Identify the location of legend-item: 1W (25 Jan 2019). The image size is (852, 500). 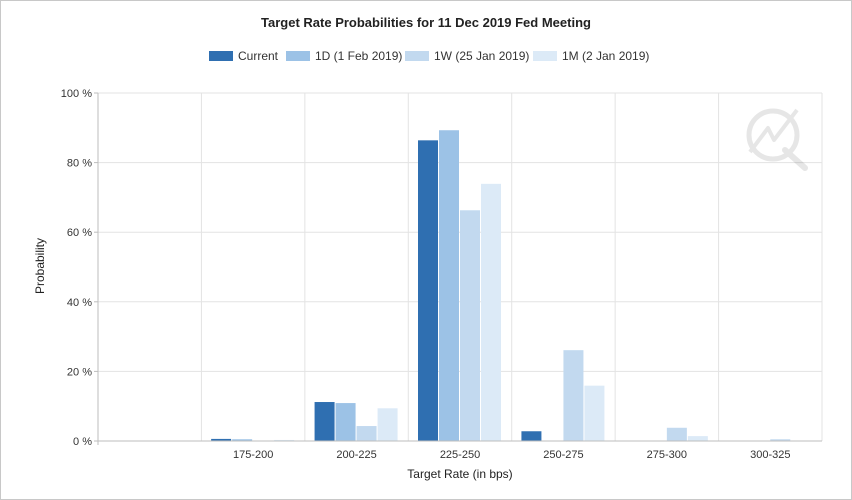
(467, 56).